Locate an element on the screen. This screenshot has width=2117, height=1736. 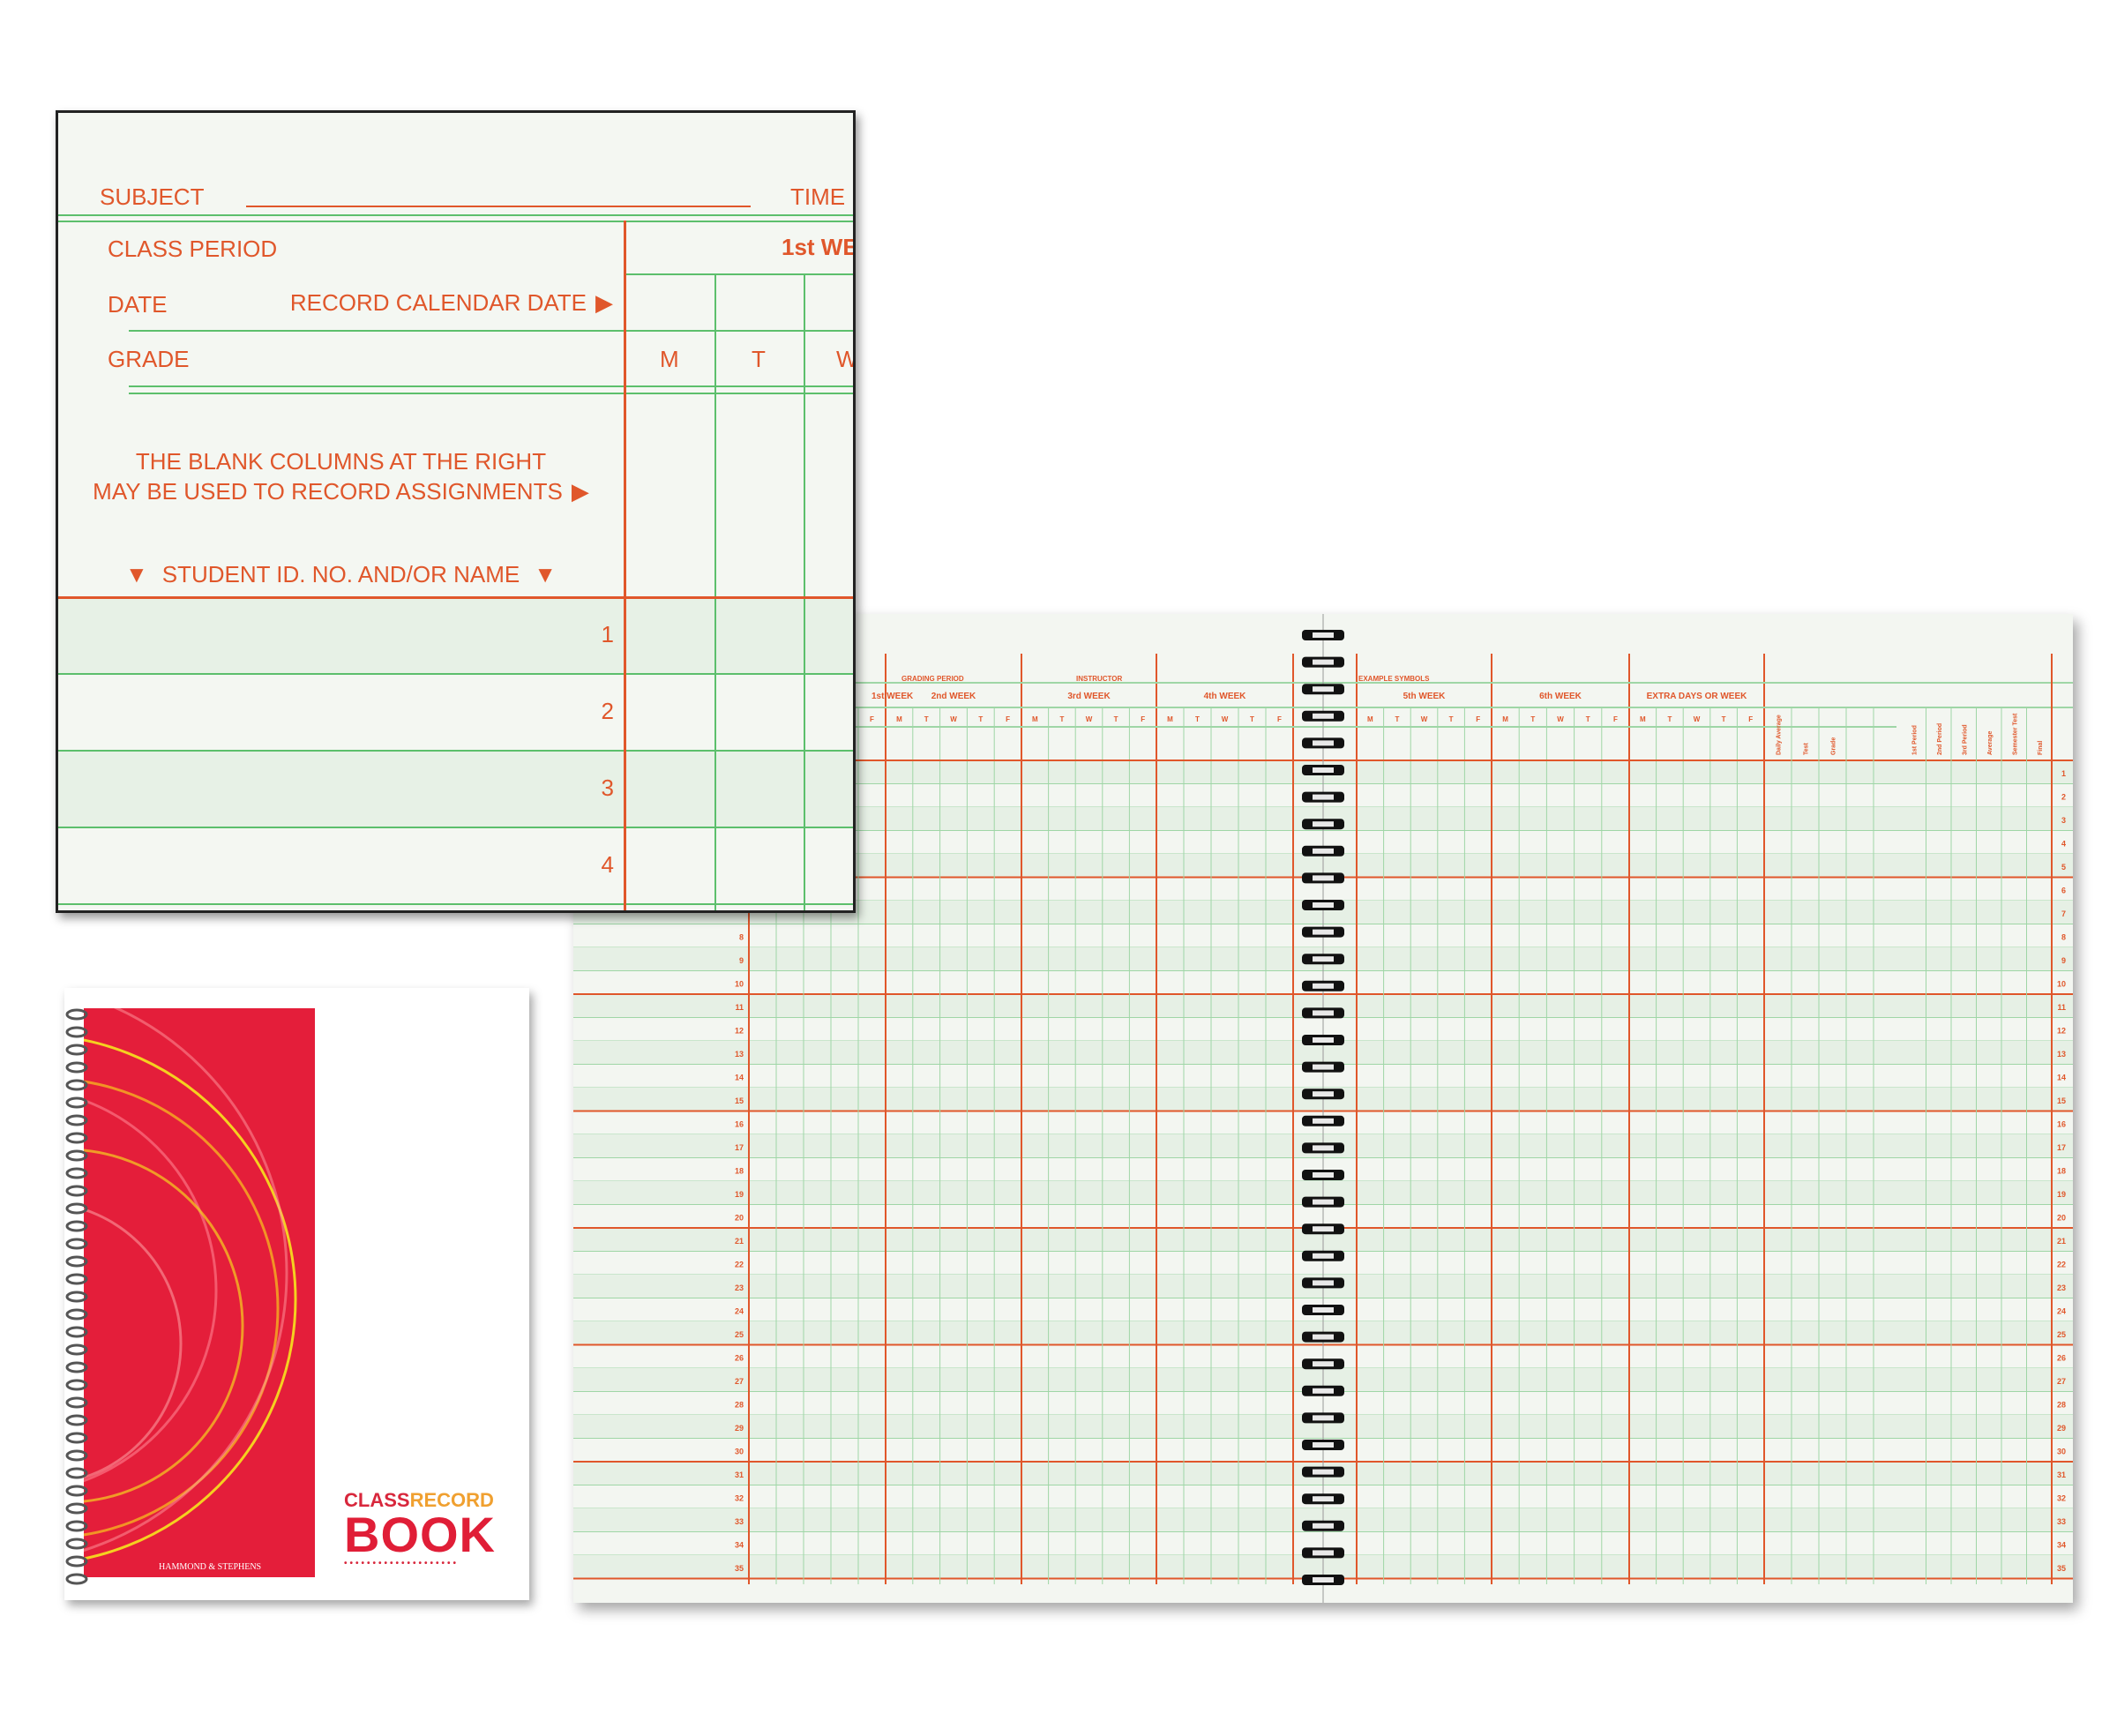
row-number: 7 is located at coordinates (2063, 913).